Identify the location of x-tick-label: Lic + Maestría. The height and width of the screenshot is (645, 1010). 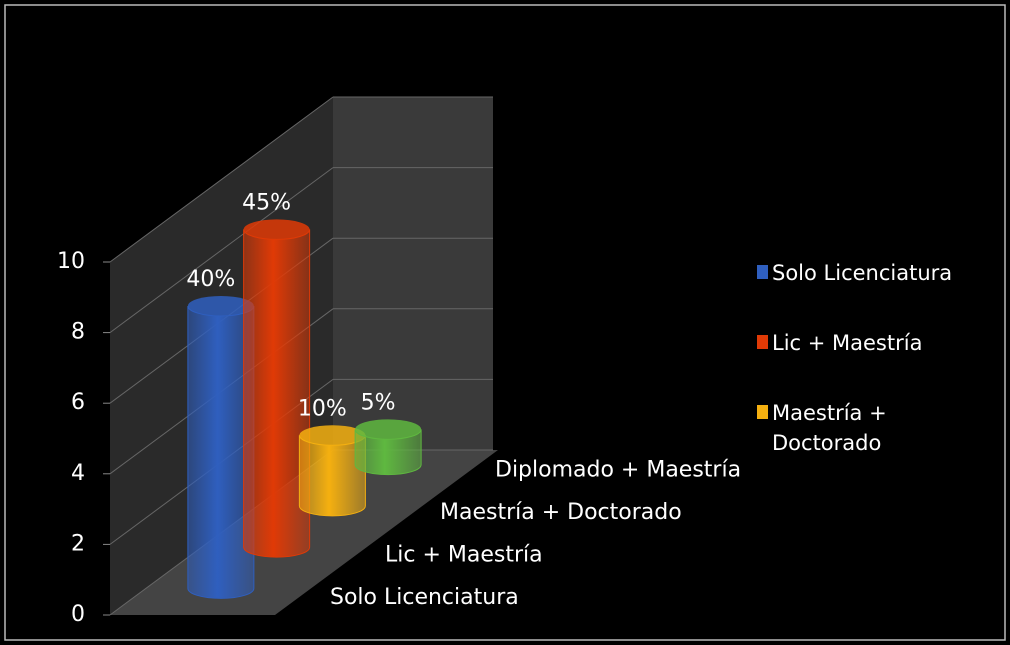
(464, 555).